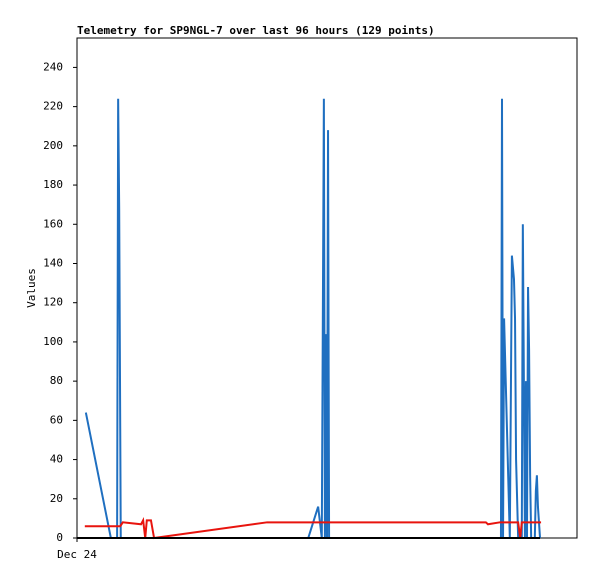  Describe the element at coordinates (56, 419) in the screenshot. I see `y-tick-label: 60` at that location.